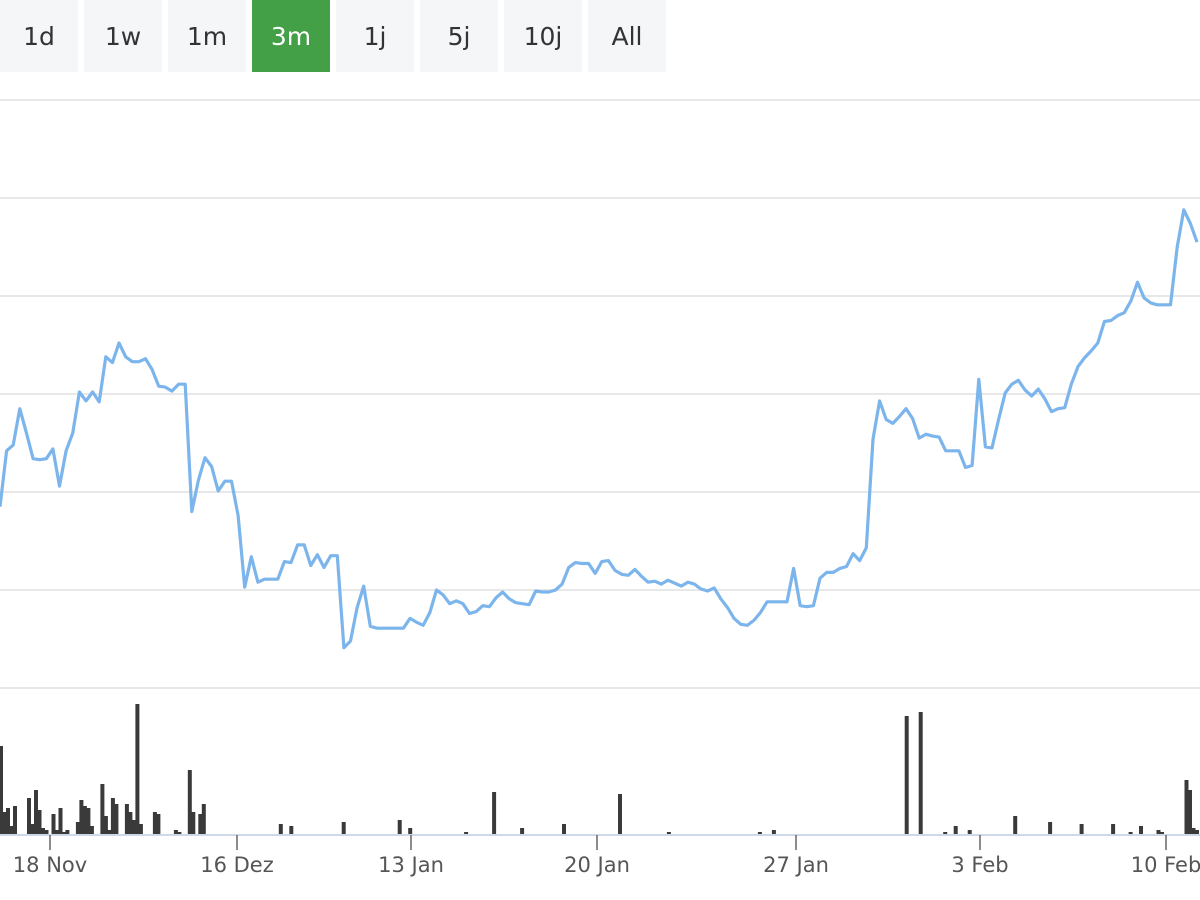 Image resolution: width=1200 pixels, height=900 pixels. What do you see at coordinates (627, 36) in the screenshot?
I see `tab-all: All` at bounding box center [627, 36].